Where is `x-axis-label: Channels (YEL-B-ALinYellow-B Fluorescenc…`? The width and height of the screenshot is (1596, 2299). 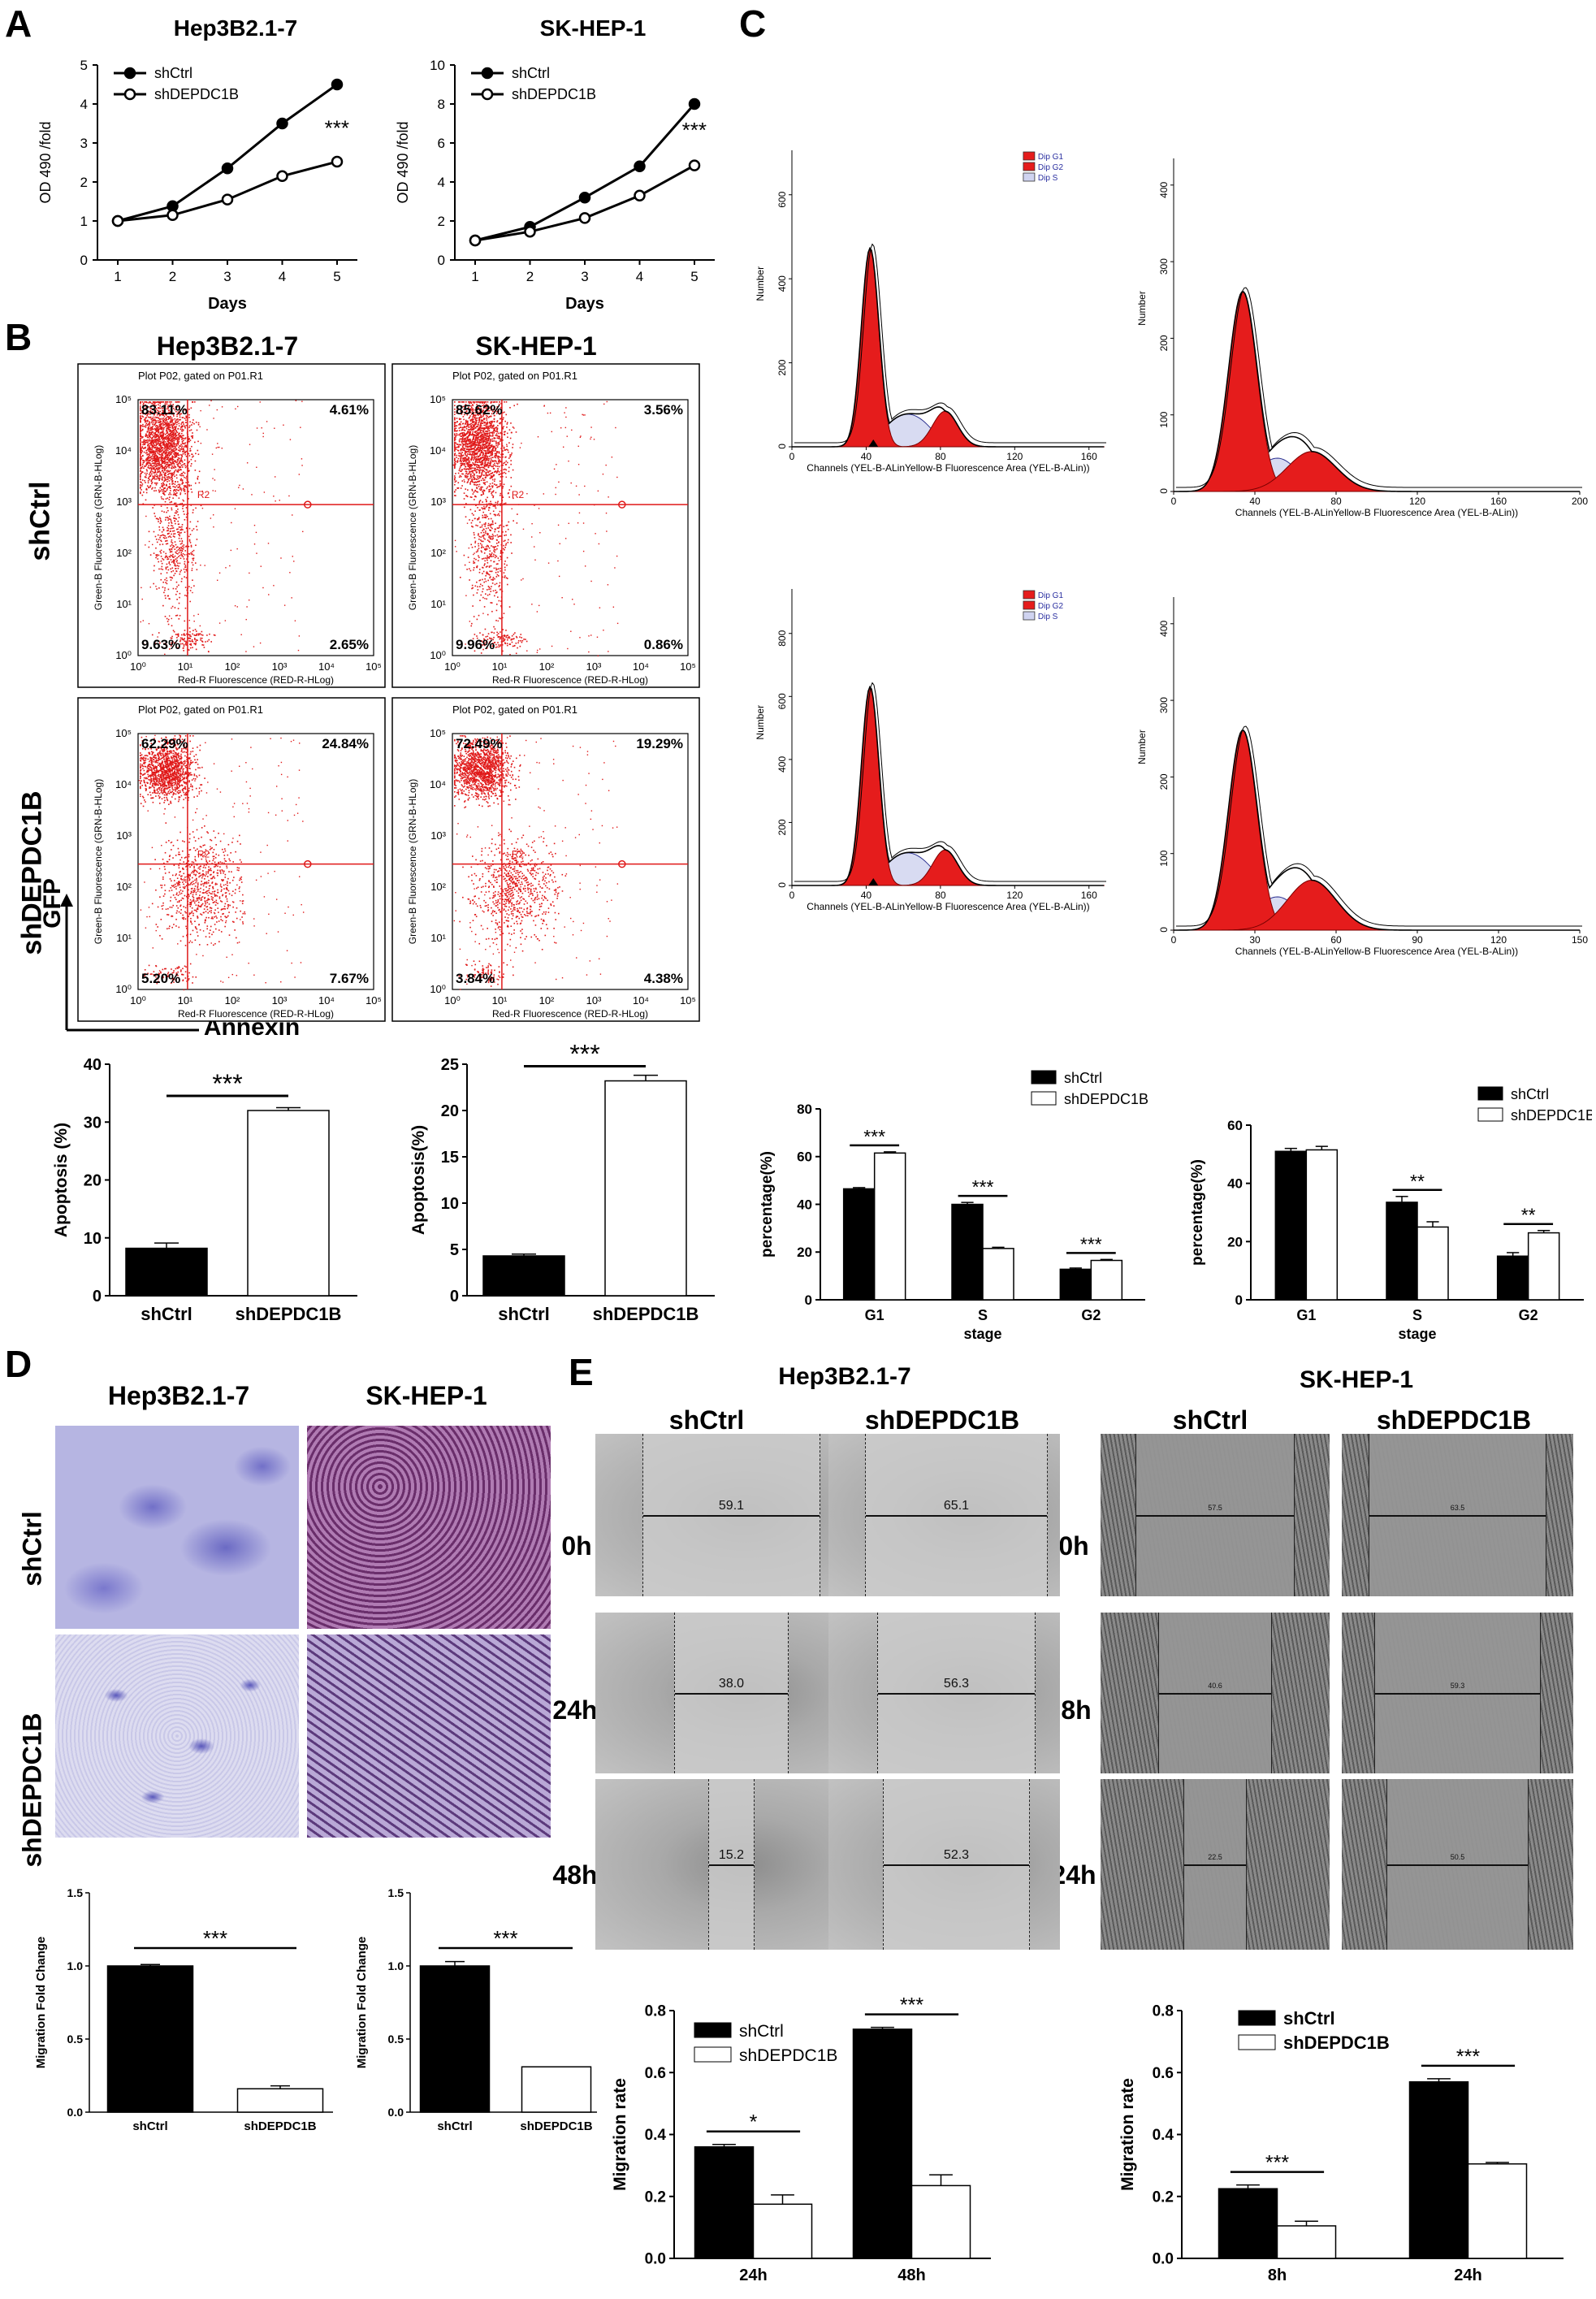
x-axis-label: Channels (YEL-B-ALinYellow-B Fluorescenc… is located at coordinates (948, 468).